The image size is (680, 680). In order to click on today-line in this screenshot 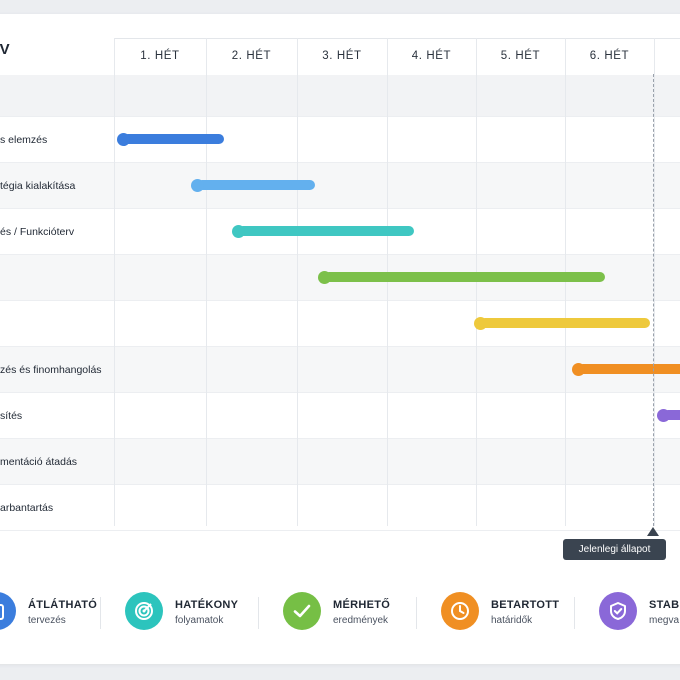, I will do `click(653, 300)`.